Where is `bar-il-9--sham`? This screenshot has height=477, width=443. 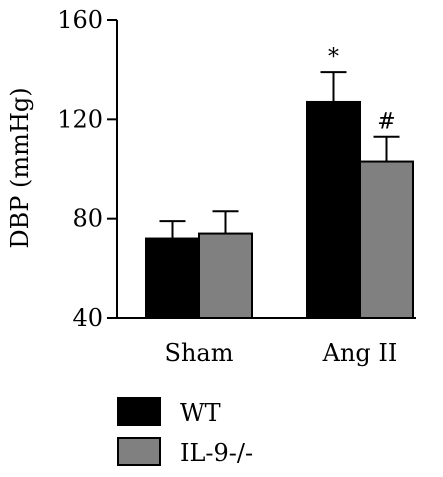
bar-il-9--sham is located at coordinates (225, 275).